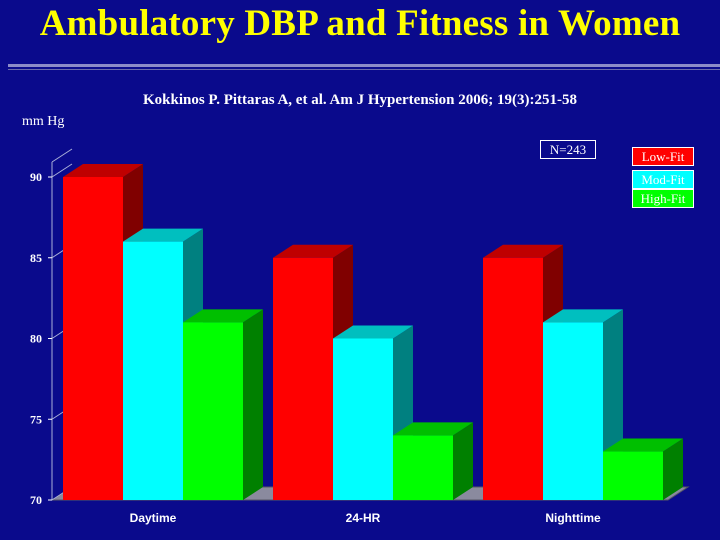 The width and height of the screenshot is (720, 540). What do you see at coordinates (62, 170) in the screenshot?
I see `y-tick-depth` at bounding box center [62, 170].